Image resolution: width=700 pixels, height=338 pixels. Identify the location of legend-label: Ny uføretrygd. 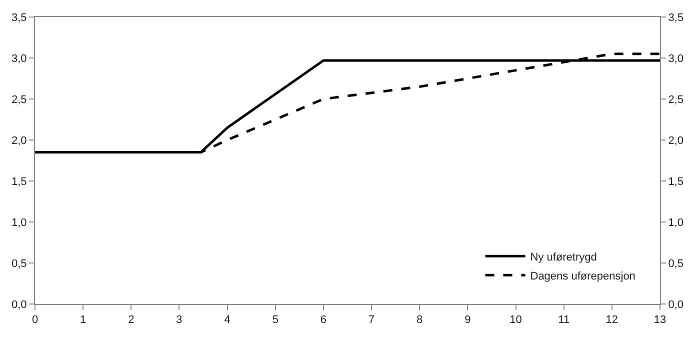
(563, 257).